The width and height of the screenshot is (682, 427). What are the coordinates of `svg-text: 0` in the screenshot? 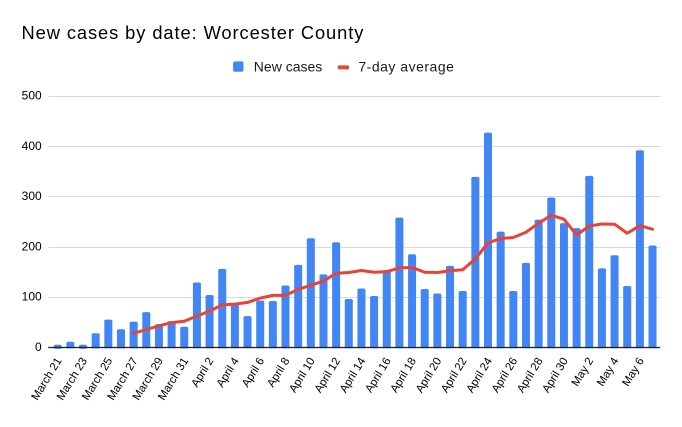 It's located at (38, 347).